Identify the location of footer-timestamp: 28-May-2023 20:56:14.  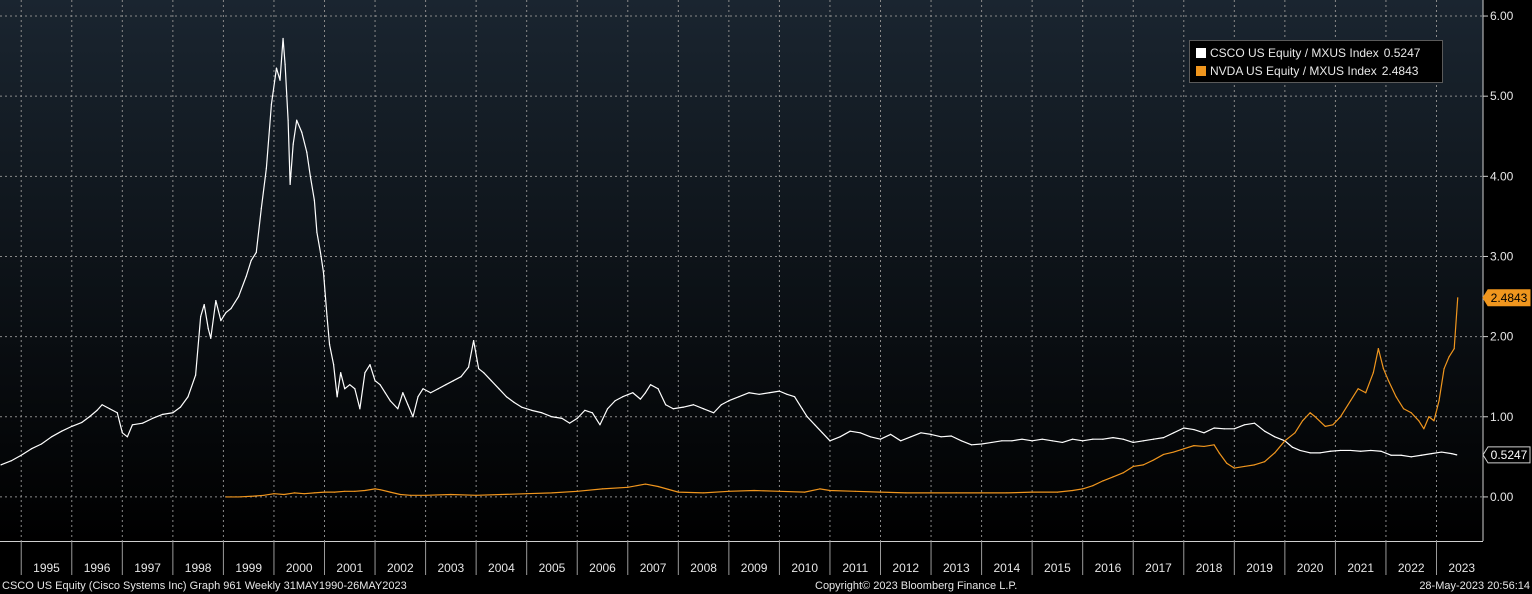
(1474, 586).